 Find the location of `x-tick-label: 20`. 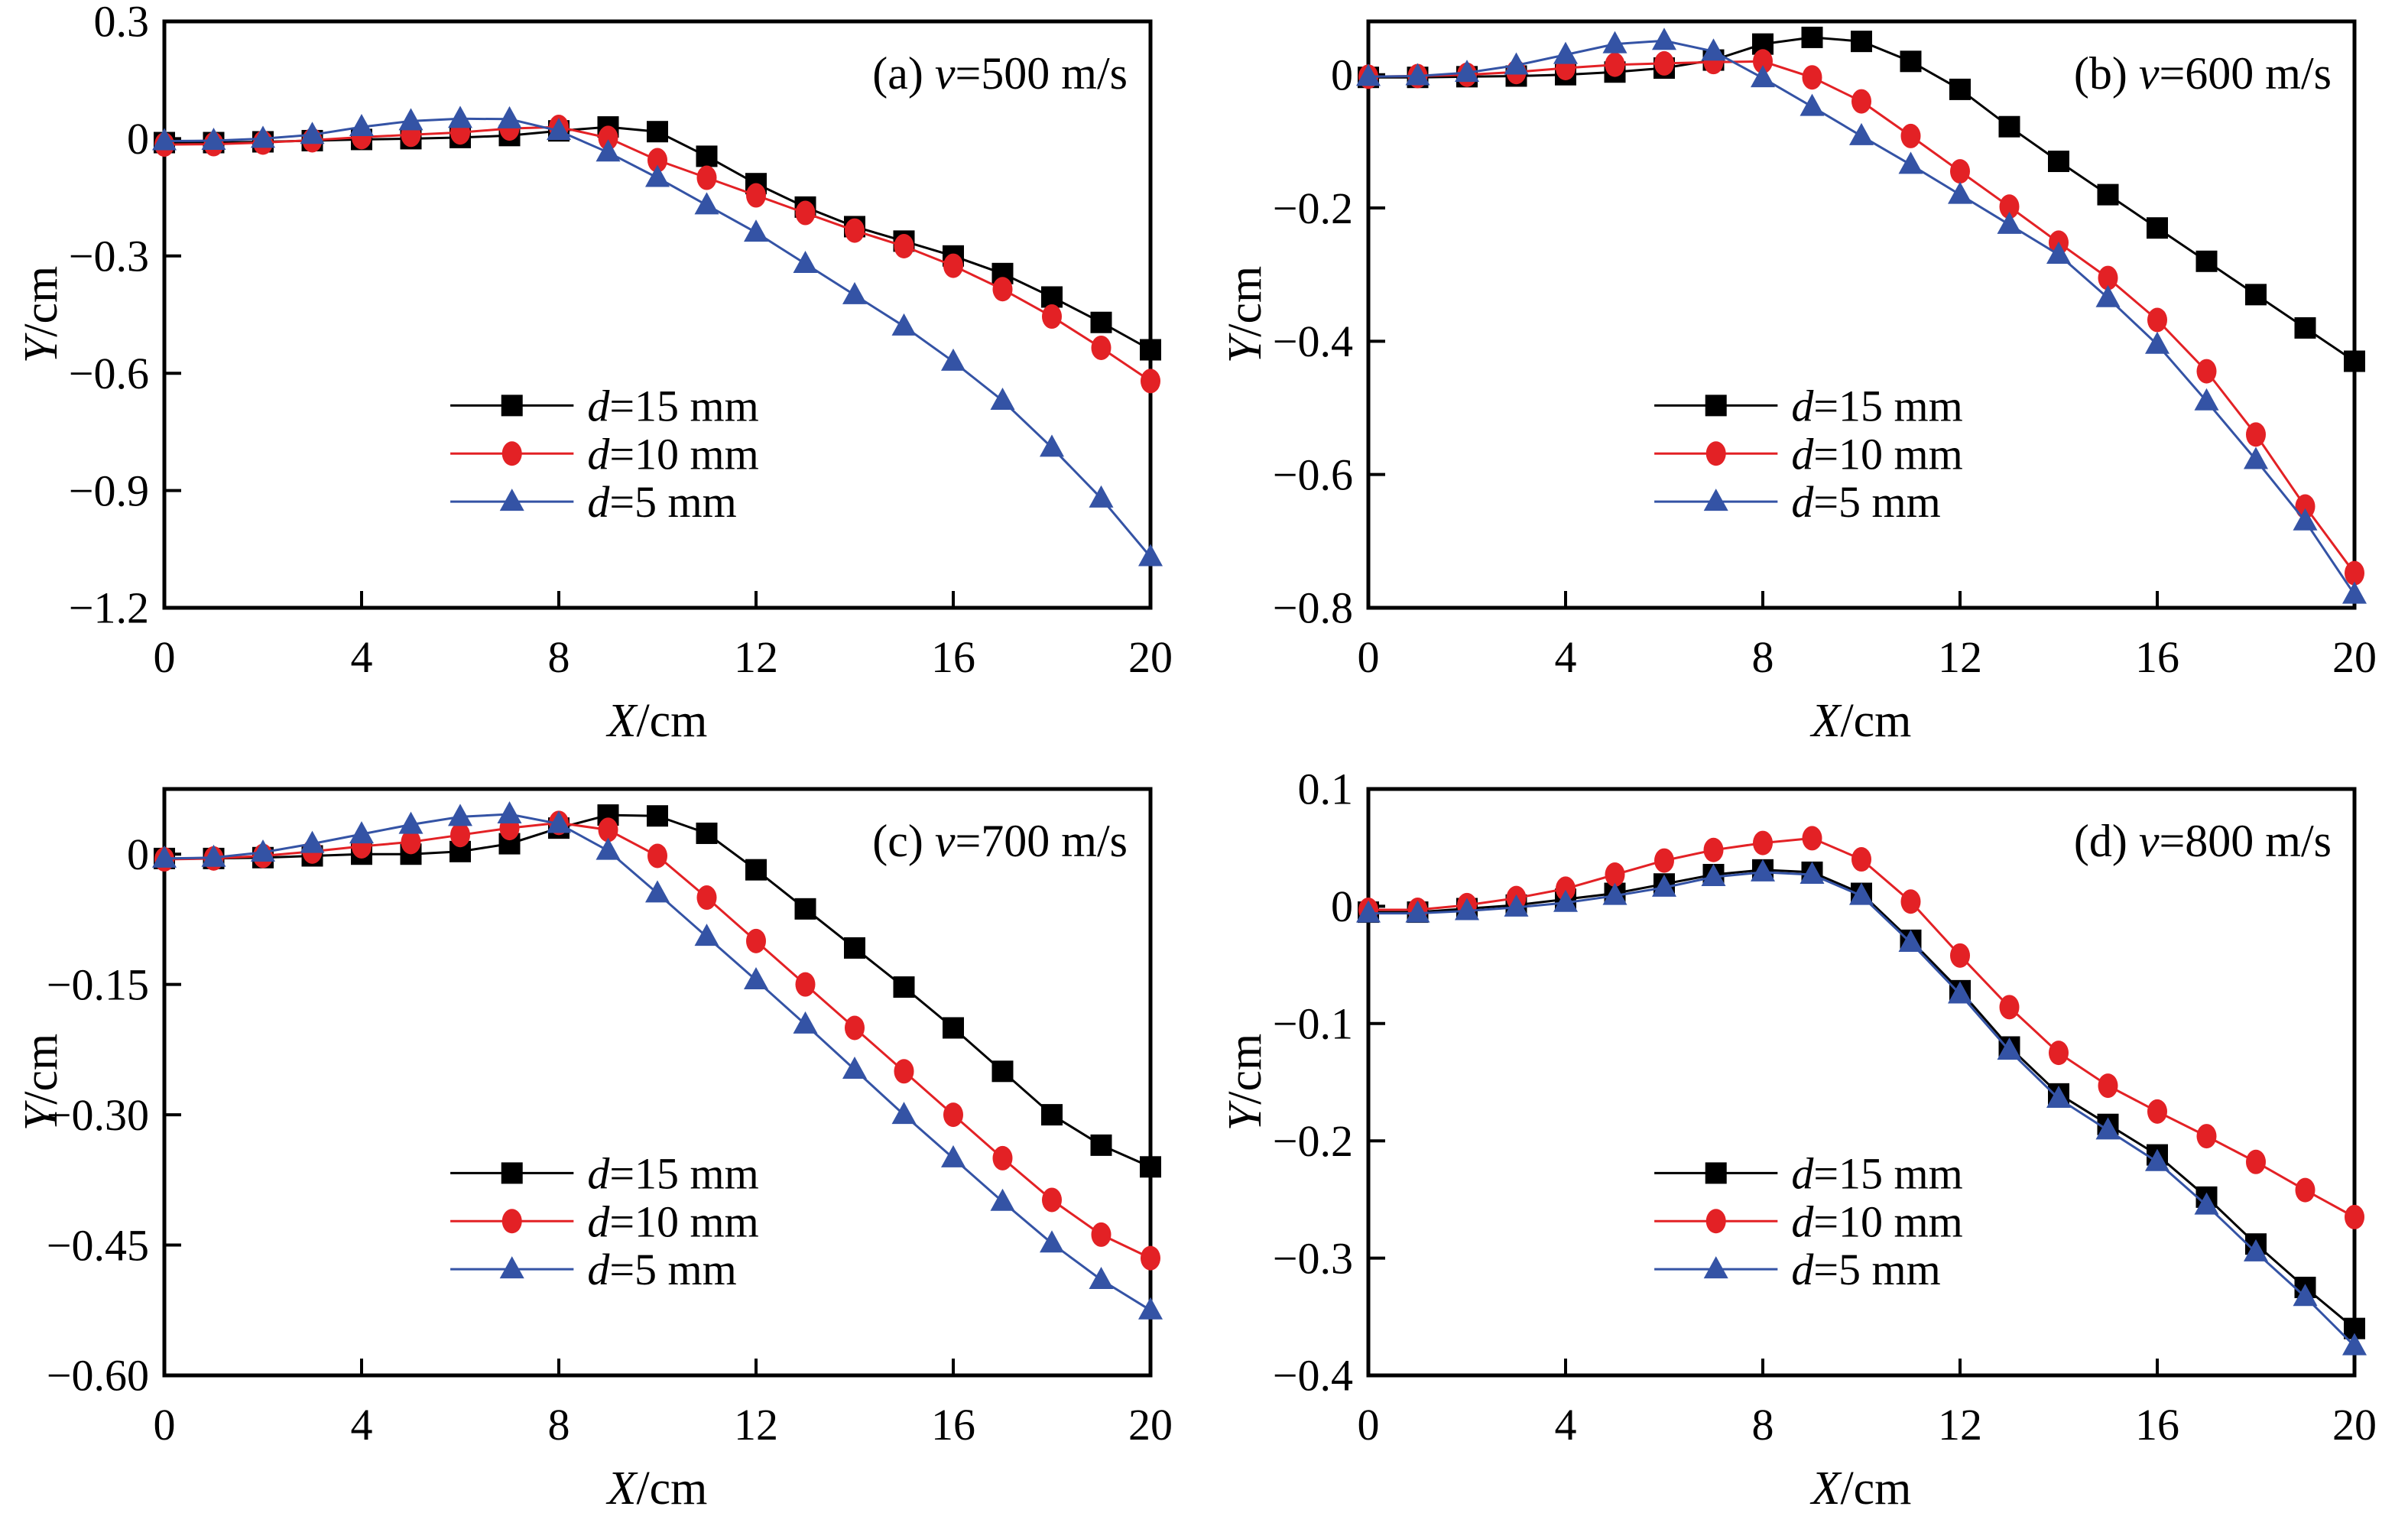

x-tick-label: 20 is located at coordinates (2355, 657).